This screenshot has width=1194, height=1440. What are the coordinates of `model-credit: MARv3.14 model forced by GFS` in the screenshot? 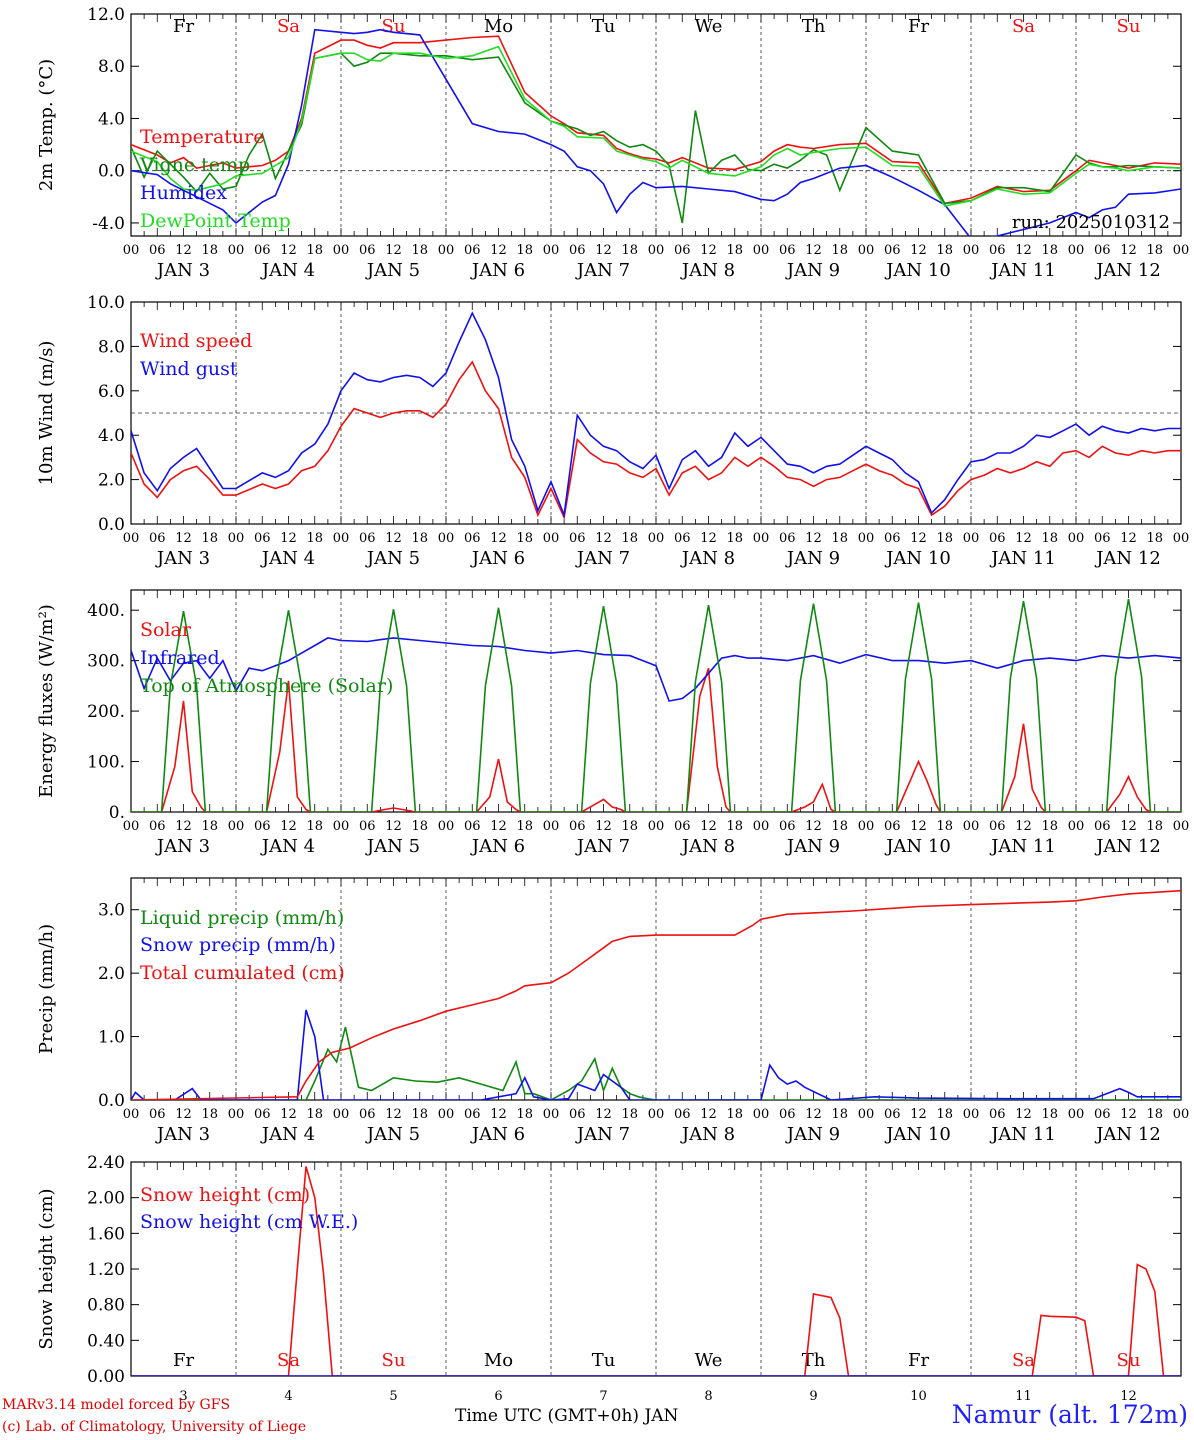 It's located at (116, 1405).